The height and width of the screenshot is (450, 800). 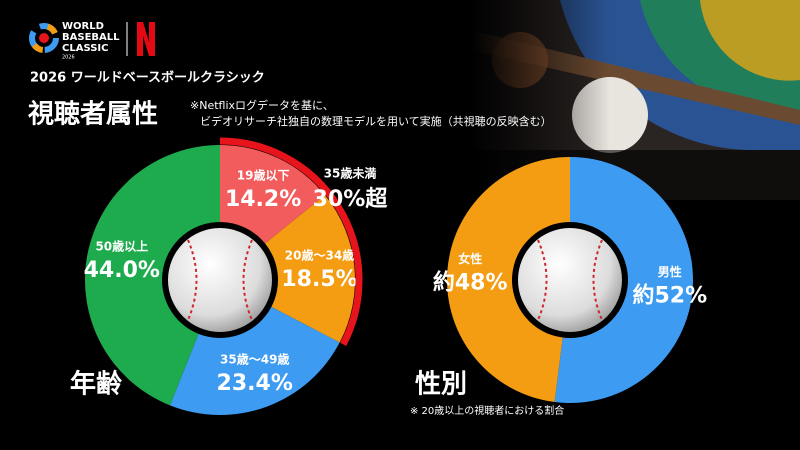 What do you see at coordinates (319, 279) in the screenshot?
I see `segment-value: 18.5%` at bounding box center [319, 279].